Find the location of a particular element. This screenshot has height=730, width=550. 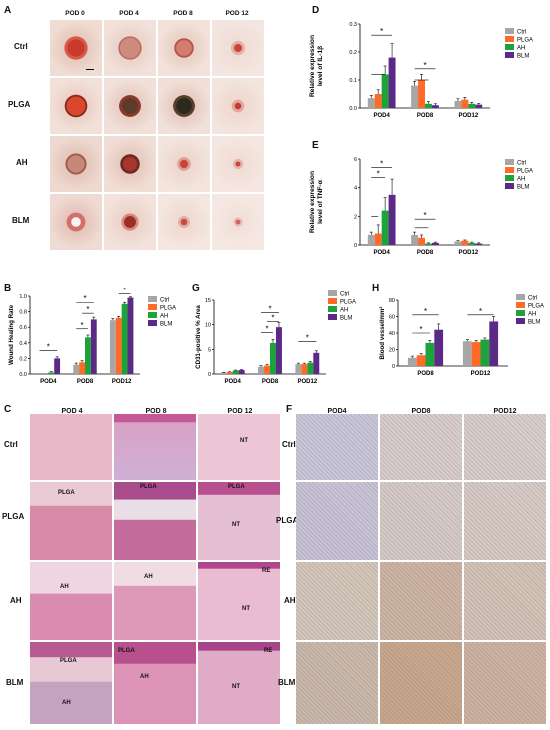

y-tick-label: 0.2 is located at coordinates (353, 53).